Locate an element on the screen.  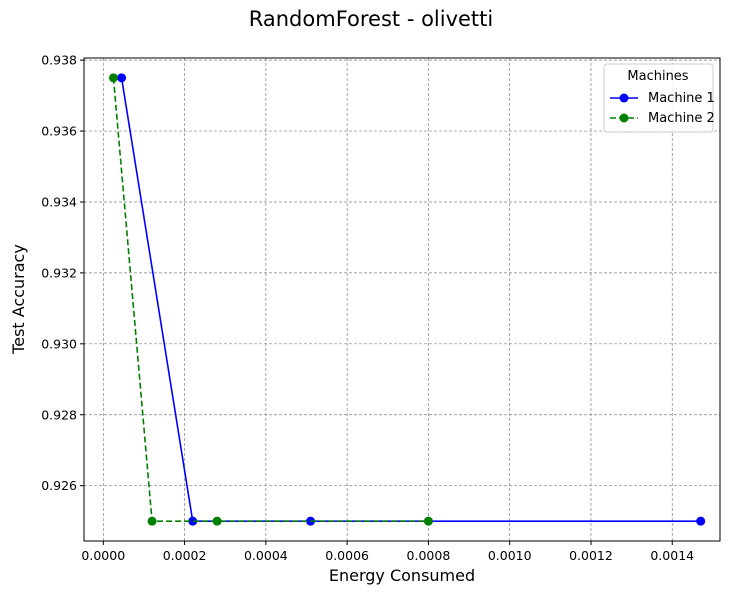
x-tick-label: 0.0000 is located at coordinates (103, 555).